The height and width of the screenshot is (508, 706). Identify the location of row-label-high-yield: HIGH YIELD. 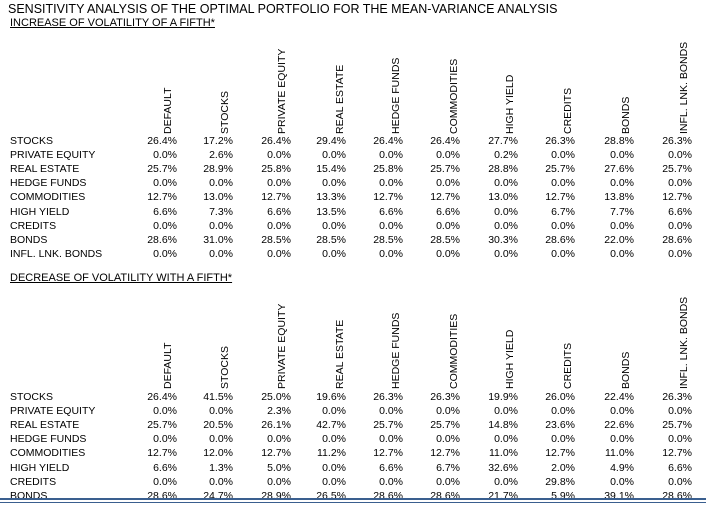
(40, 211).